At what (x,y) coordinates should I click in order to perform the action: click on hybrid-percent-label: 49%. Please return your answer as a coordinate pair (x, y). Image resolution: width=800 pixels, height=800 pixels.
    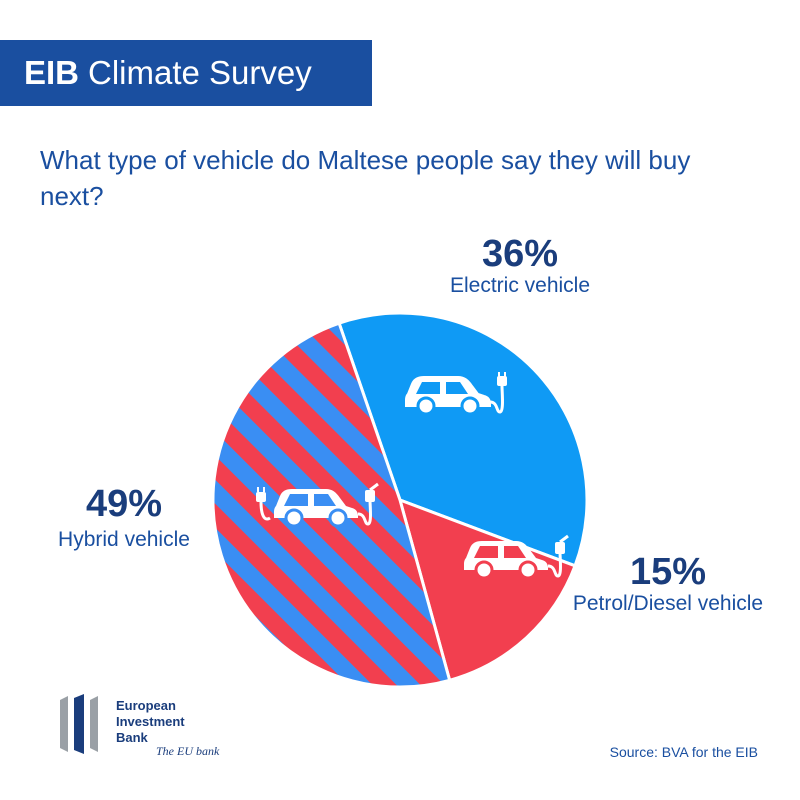
    Looking at the image, I should click on (124, 504).